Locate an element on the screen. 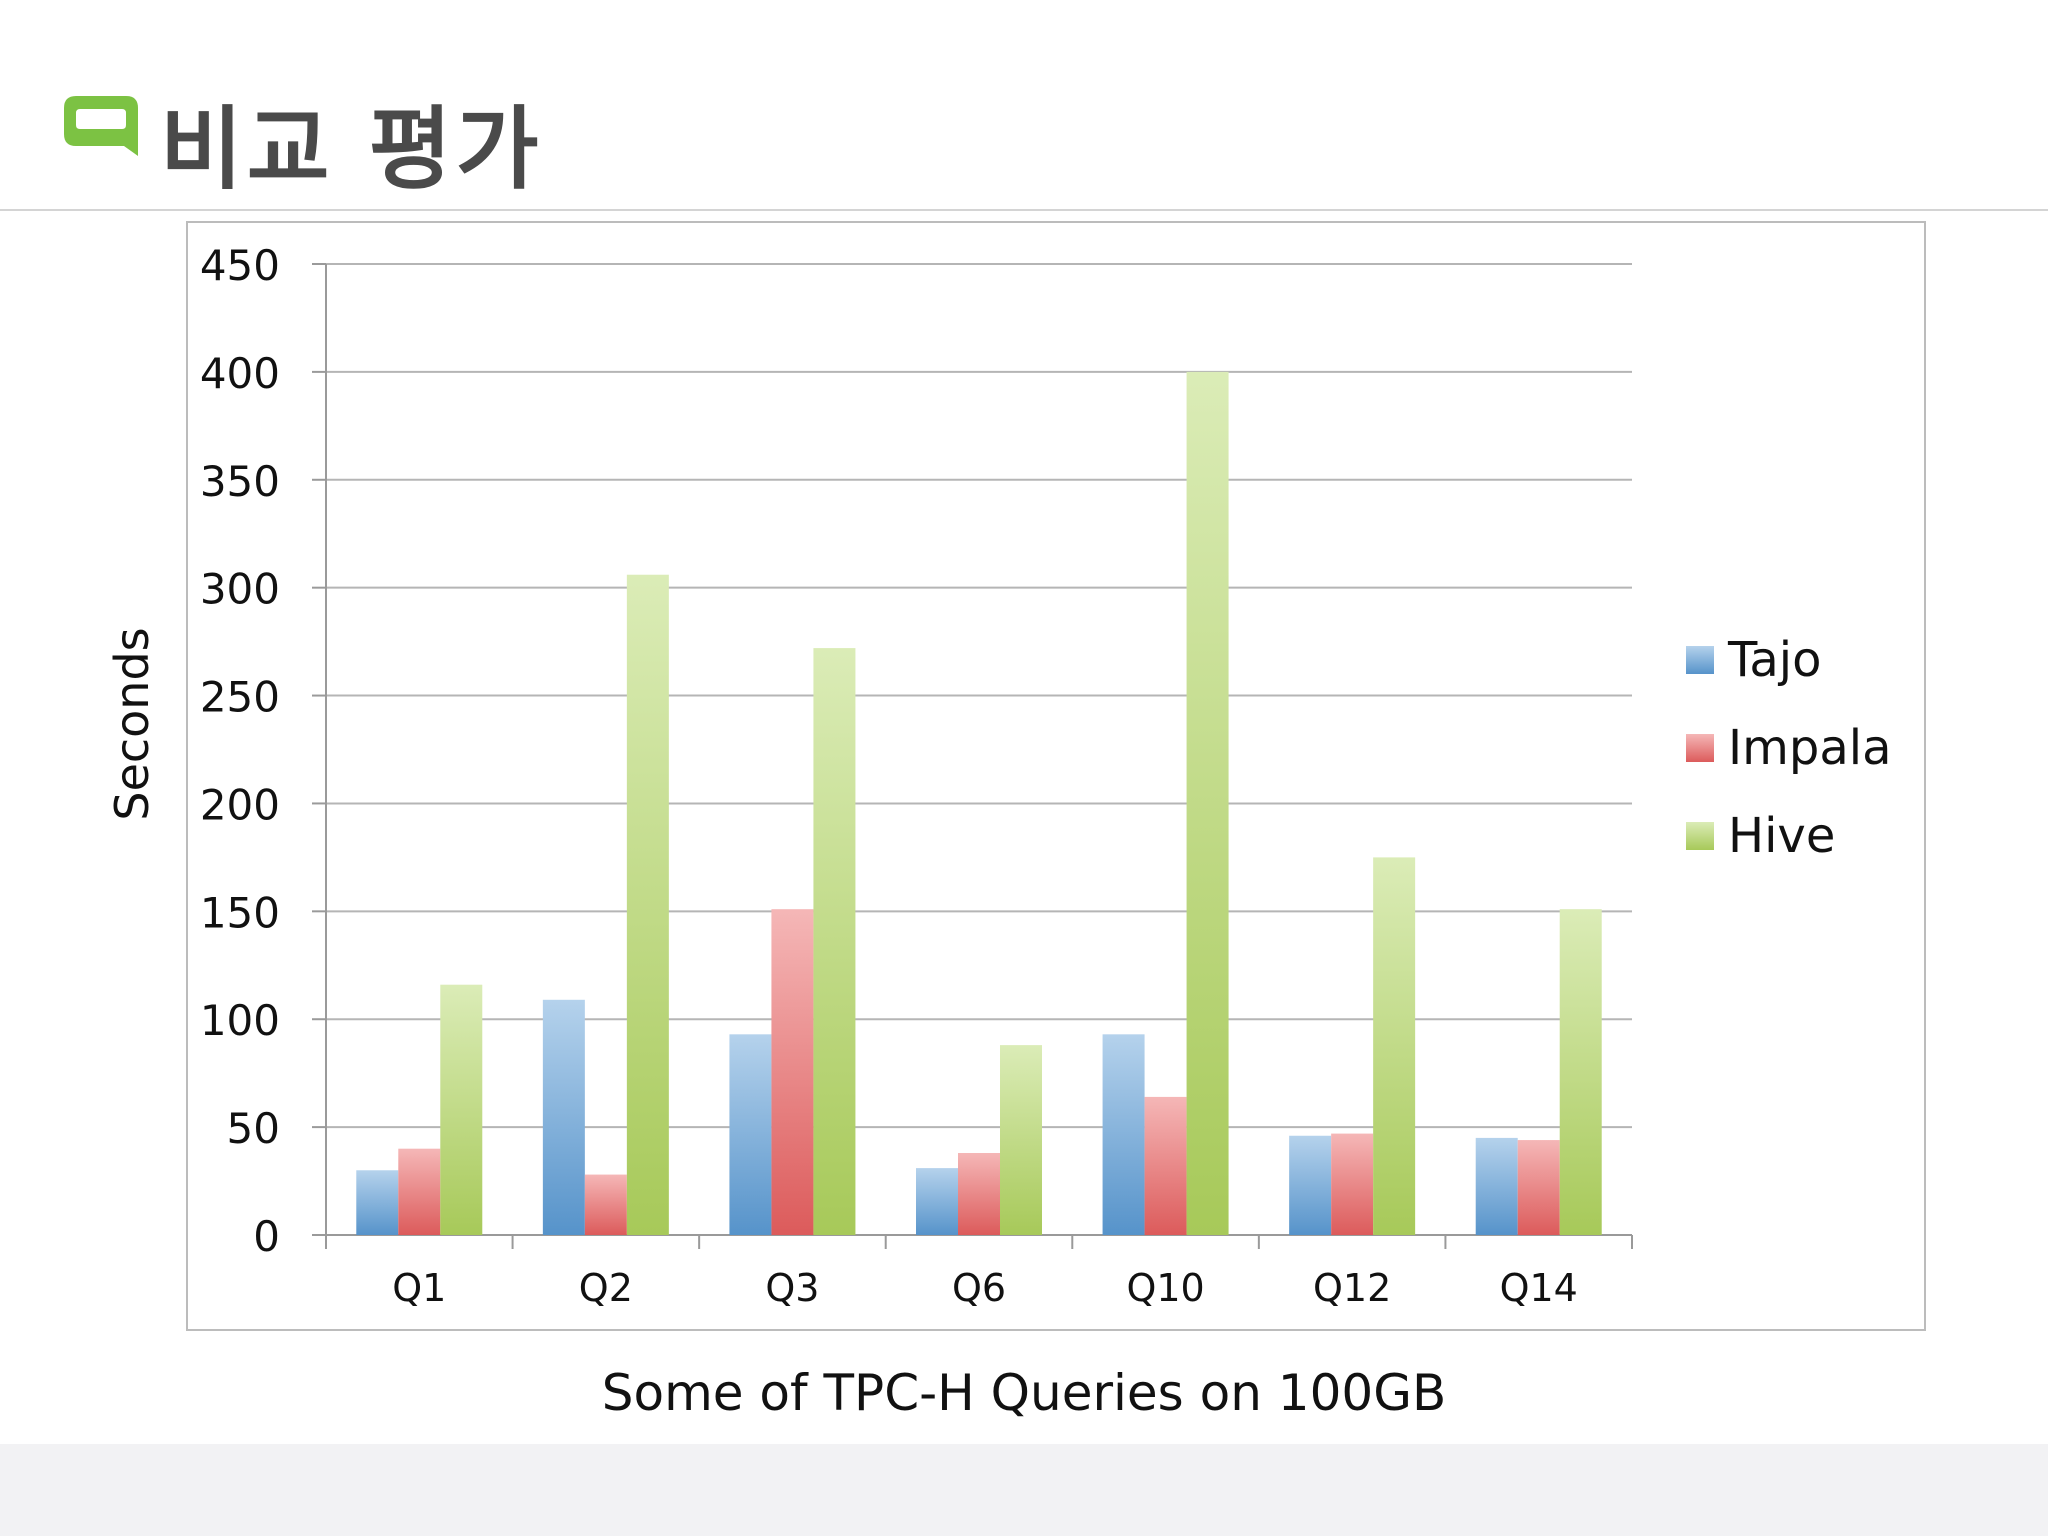  bar-impala-q14 is located at coordinates (1538, 1187).